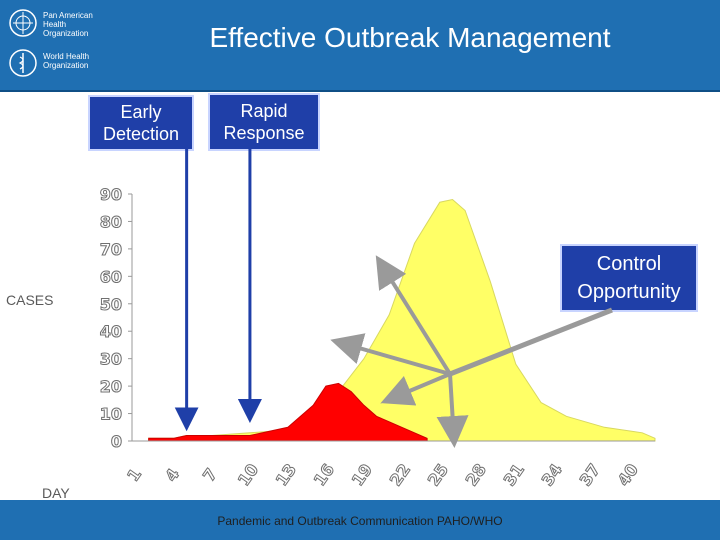 Image resolution: width=720 pixels, height=540 pixels. I want to click on control-opportunity-callout: Control Opportunity, so click(629, 278).